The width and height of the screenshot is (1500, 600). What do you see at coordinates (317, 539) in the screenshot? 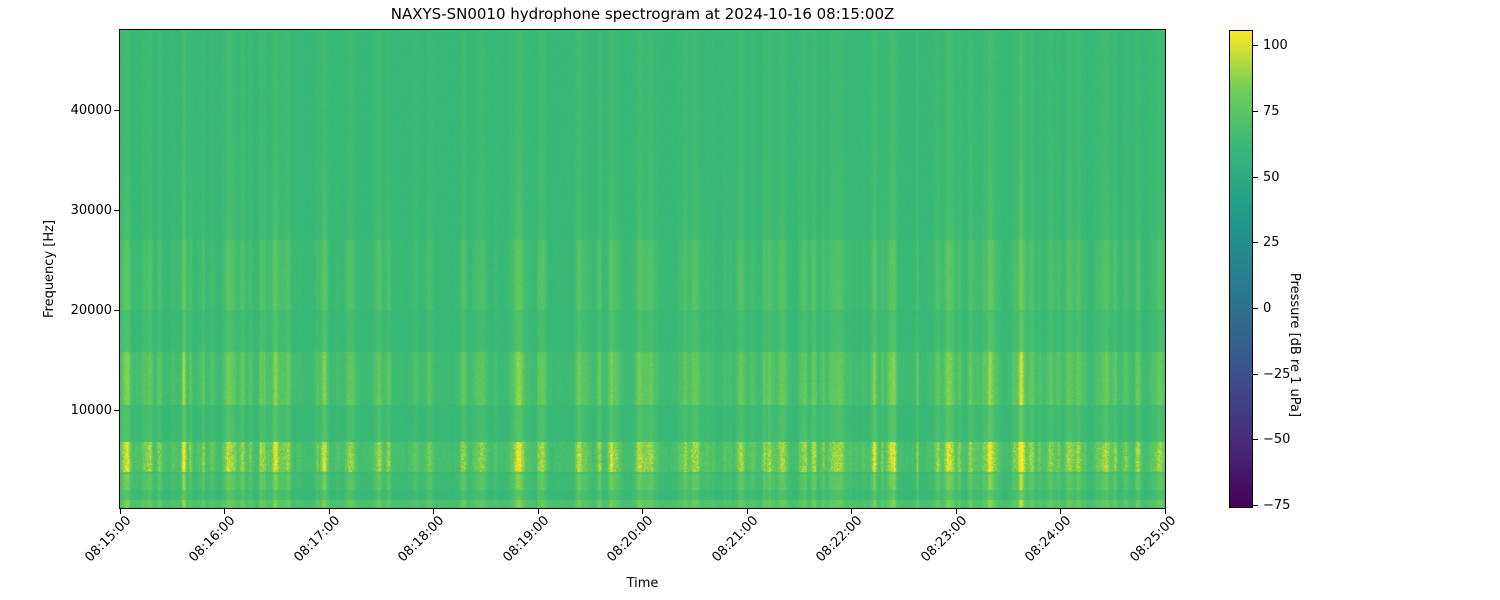
I see `x-tick-label: 08:17:00` at bounding box center [317, 539].